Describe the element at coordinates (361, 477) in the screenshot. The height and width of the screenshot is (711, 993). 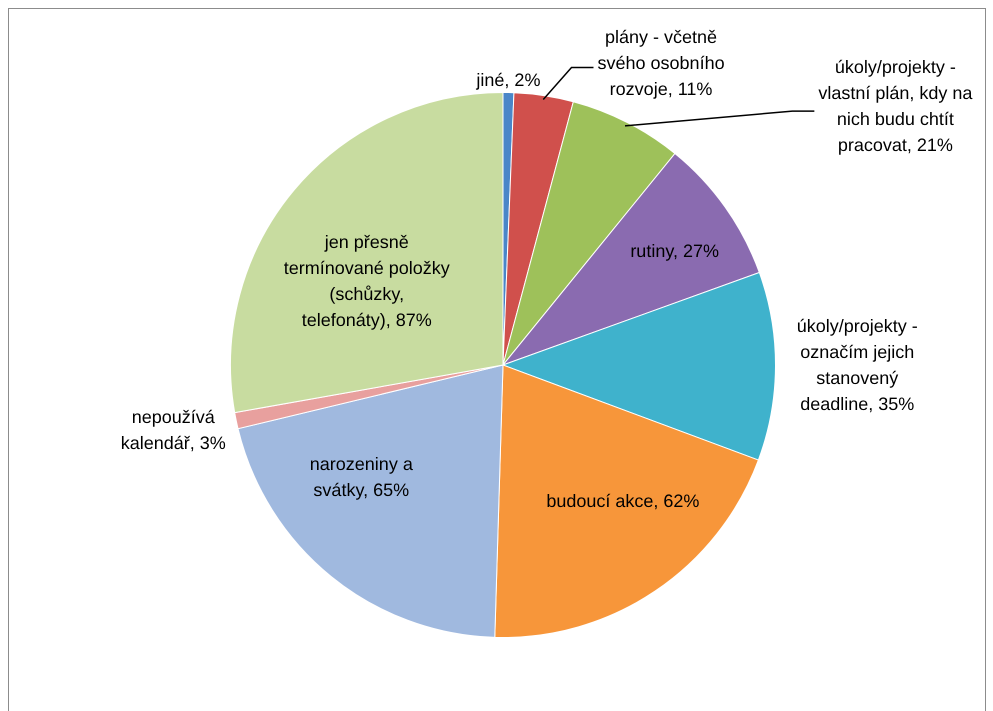
I see `slice-label: narozeniny a svátky, 65%` at that location.